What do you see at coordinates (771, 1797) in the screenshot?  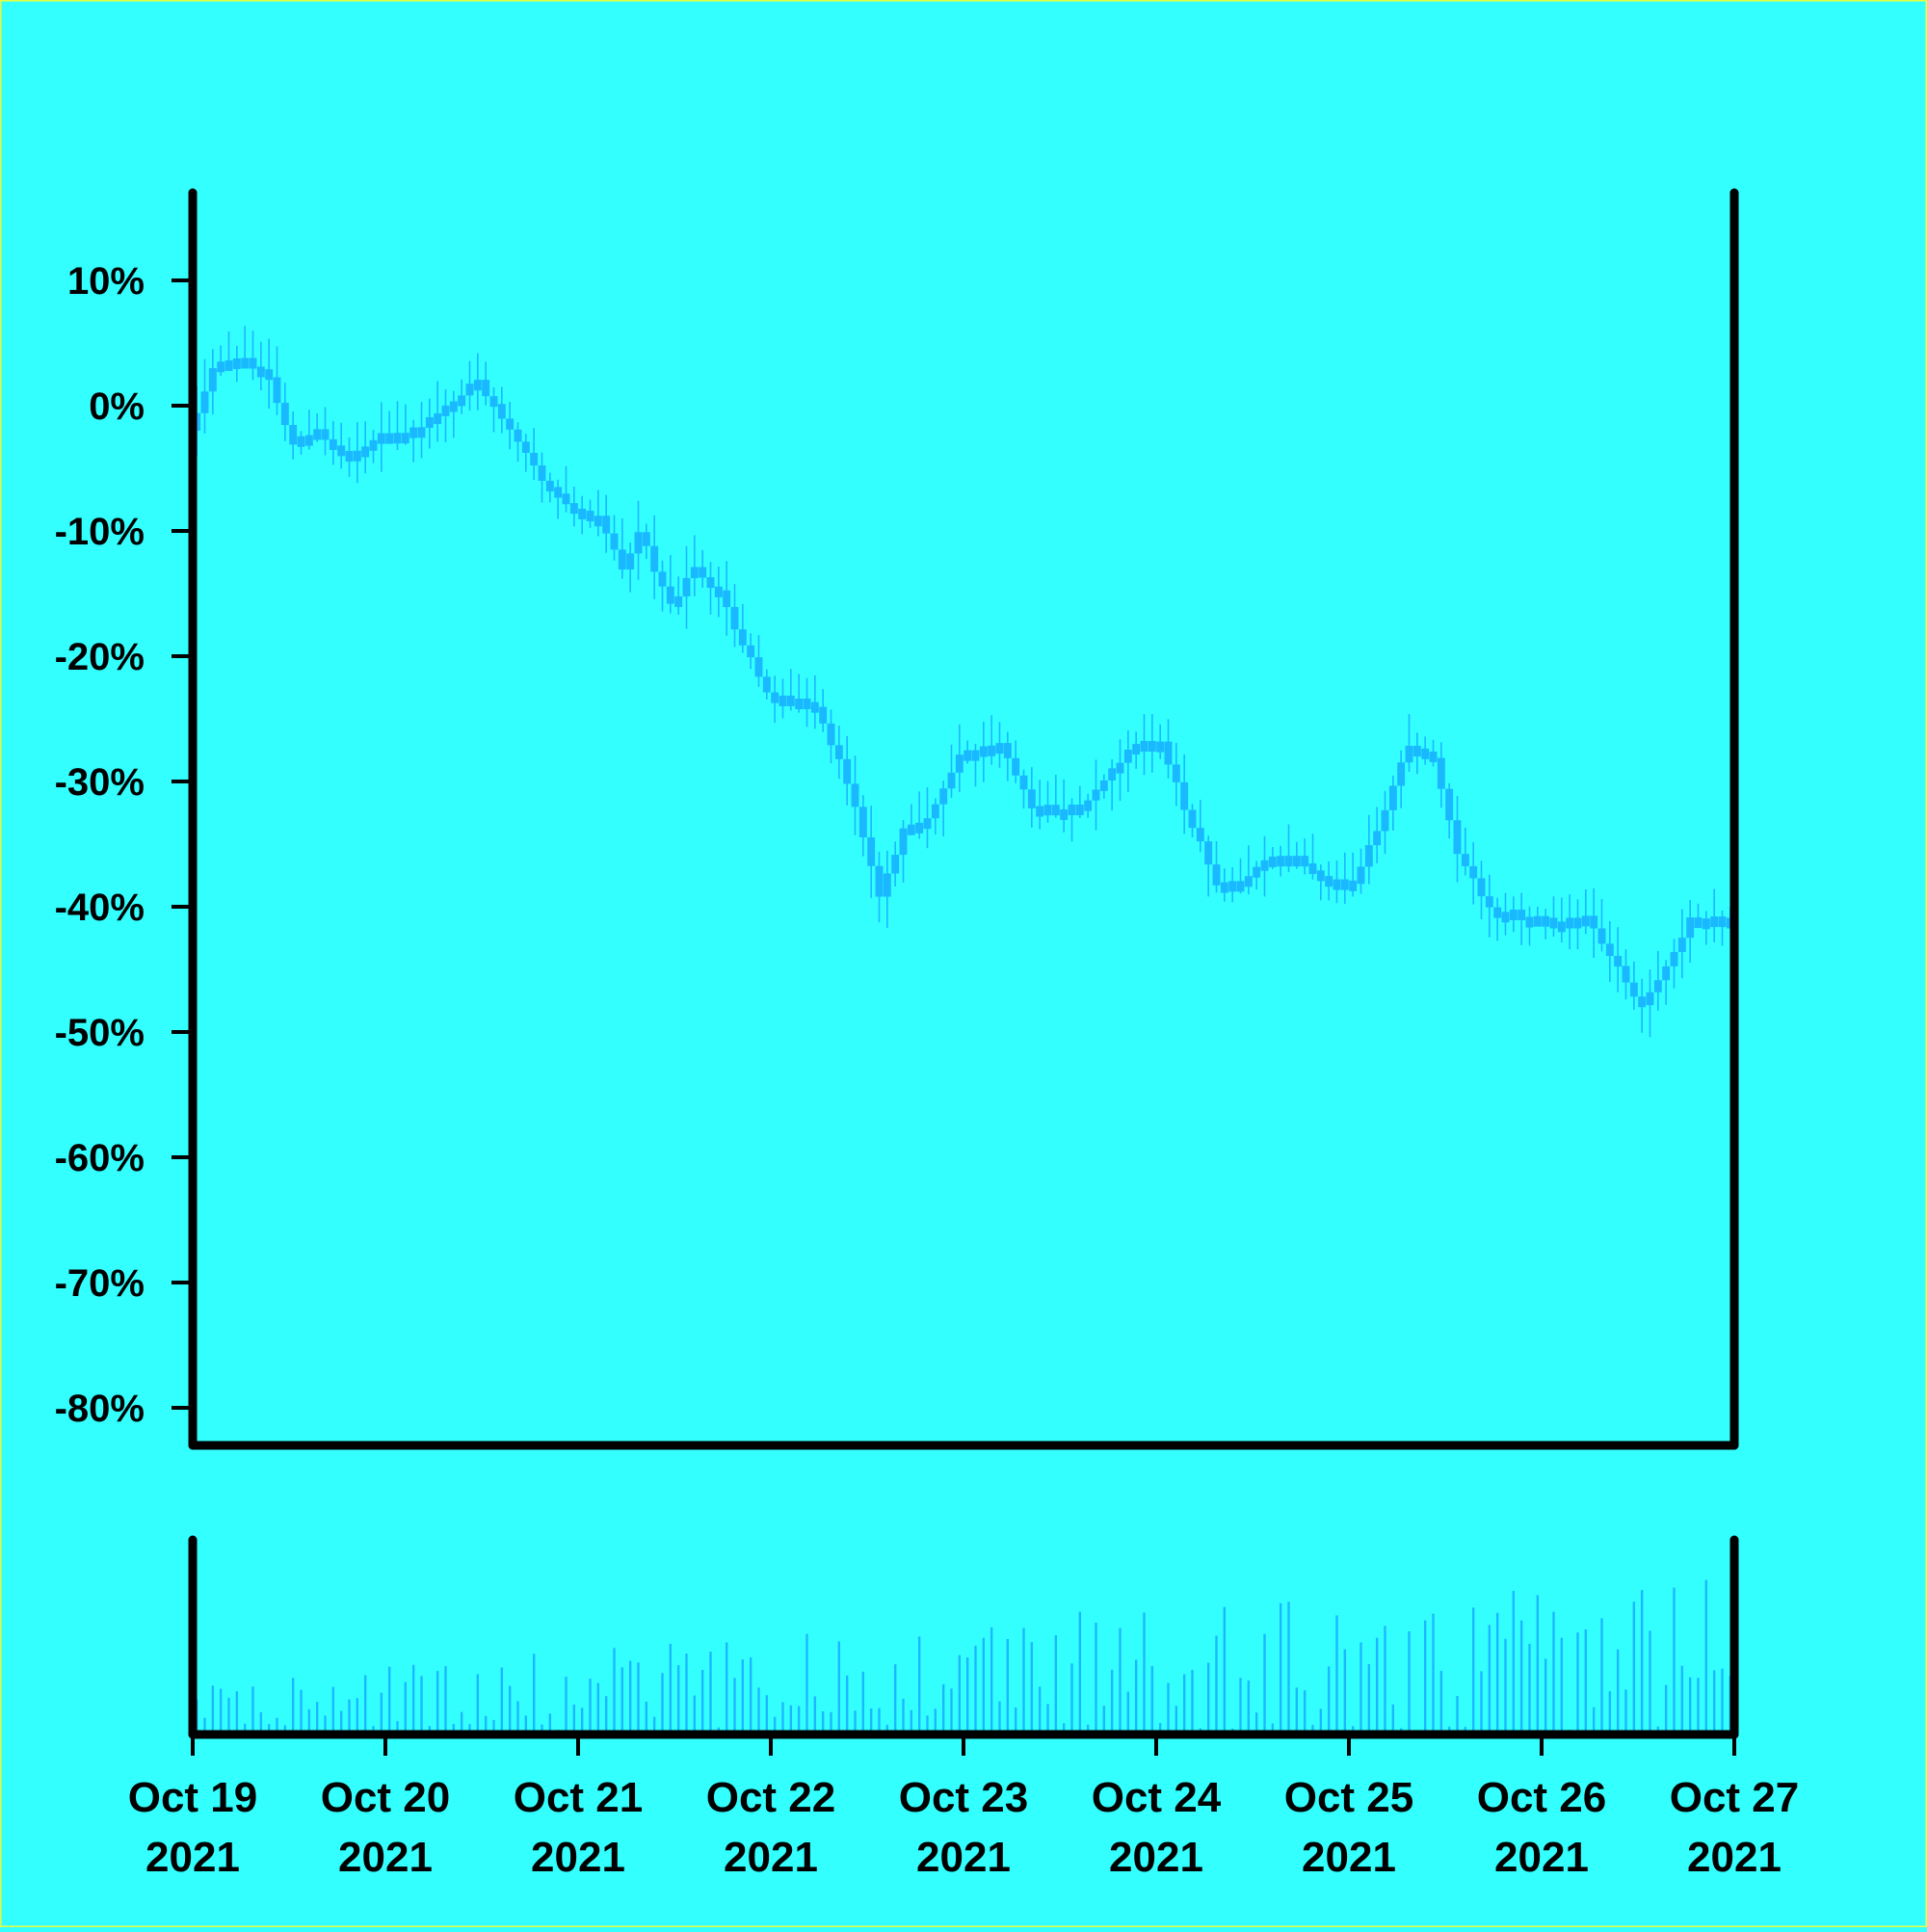 I see `x-tick-label-date: Oct 22` at bounding box center [771, 1797].